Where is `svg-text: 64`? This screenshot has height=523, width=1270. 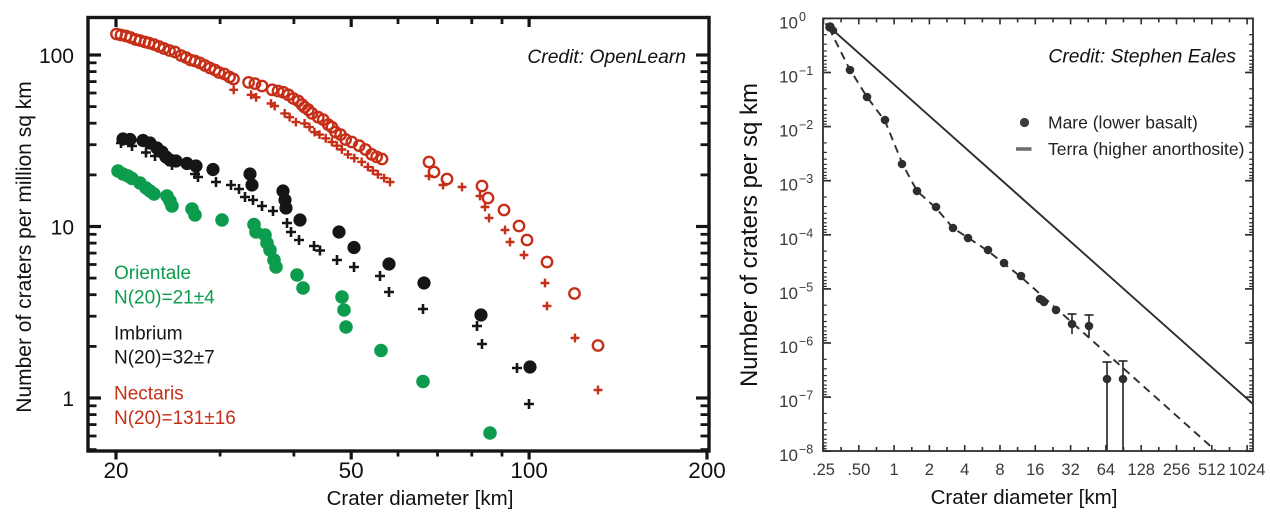 svg-text: 64 is located at coordinates (1106, 470).